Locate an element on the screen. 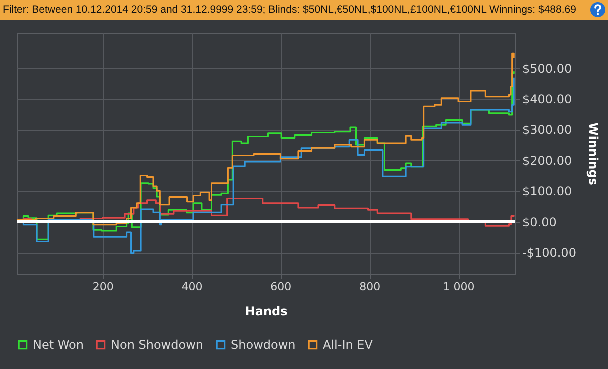 The height and width of the screenshot is (369, 608). legend-label: Showdown is located at coordinates (263, 345).